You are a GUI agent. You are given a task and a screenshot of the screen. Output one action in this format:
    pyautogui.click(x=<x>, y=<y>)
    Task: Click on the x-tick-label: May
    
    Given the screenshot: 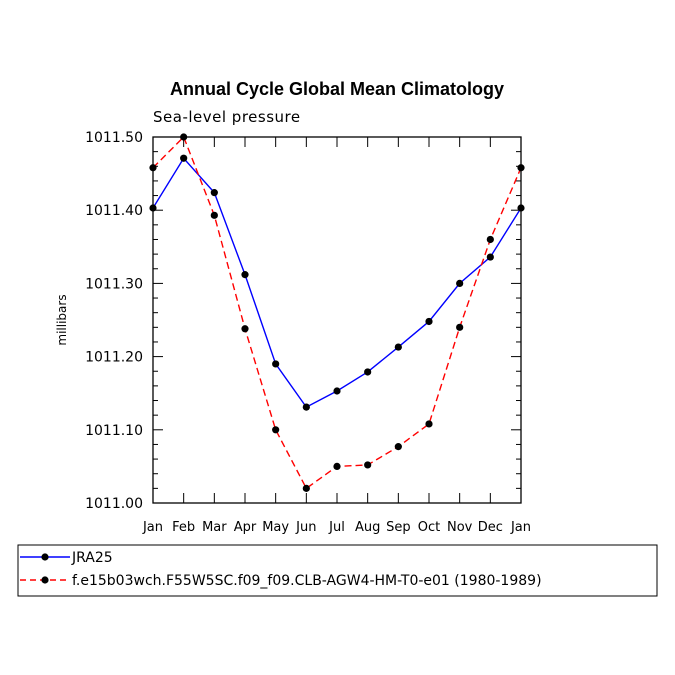 What is the action you would take?
    pyautogui.click(x=275, y=527)
    